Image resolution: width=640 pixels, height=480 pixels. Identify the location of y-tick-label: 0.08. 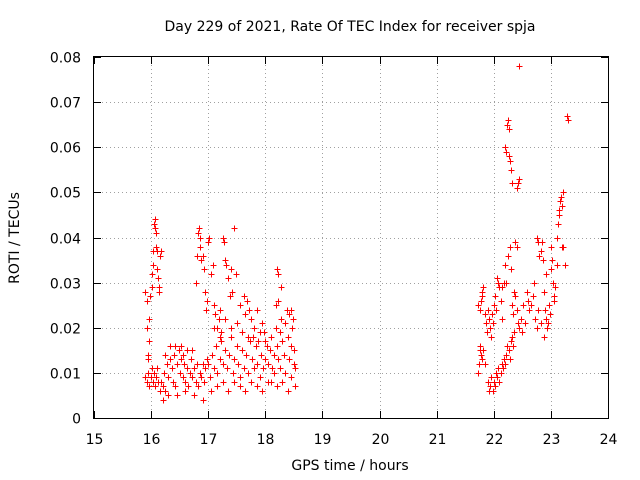
(65, 59).